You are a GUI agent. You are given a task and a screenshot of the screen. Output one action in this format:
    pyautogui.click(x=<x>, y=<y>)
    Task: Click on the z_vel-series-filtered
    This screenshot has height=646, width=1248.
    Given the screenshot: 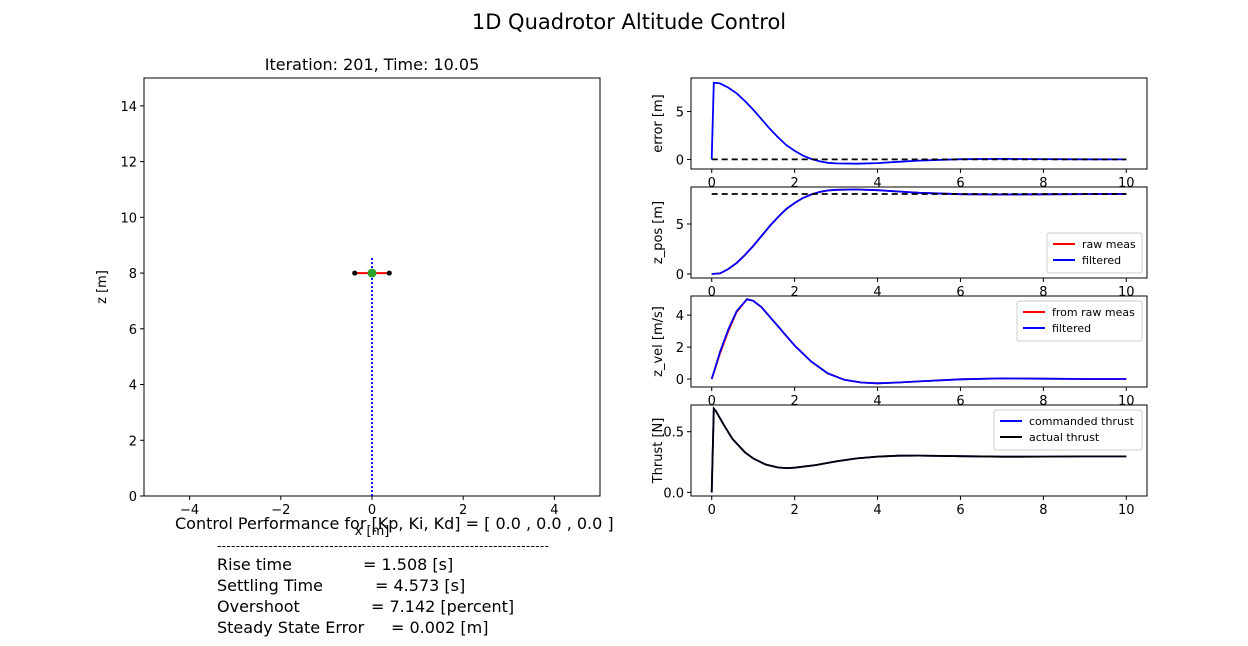 What is the action you would take?
    pyautogui.click(x=918, y=341)
    